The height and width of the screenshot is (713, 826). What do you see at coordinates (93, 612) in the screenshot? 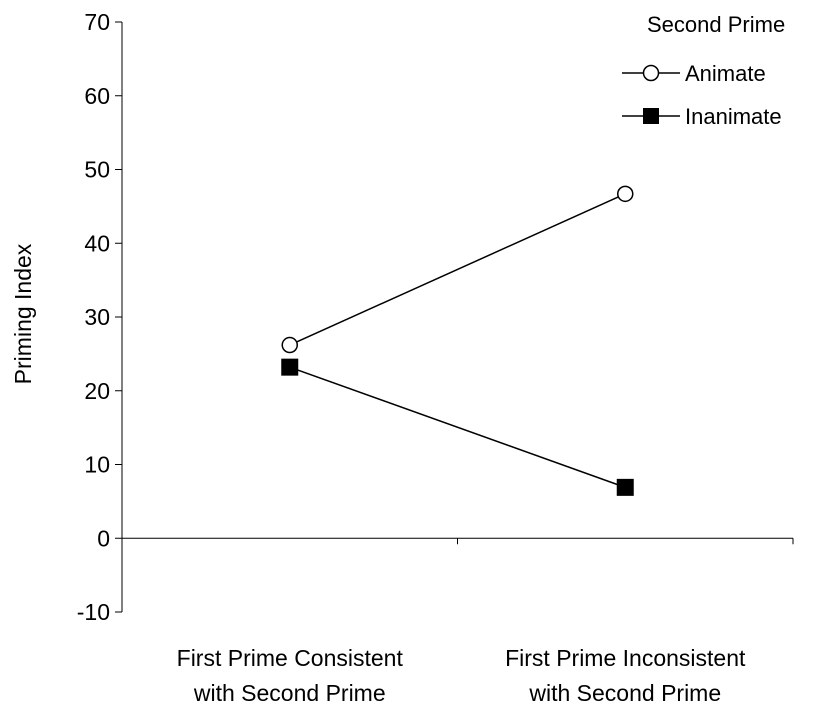
I see `y-tick-label: -10` at bounding box center [93, 612].